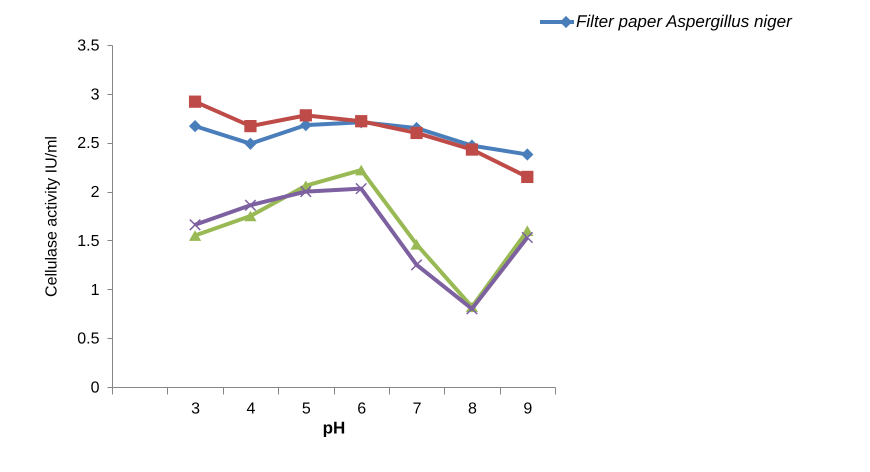 The height and width of the screenshot is (472, 870). I want to click on x-axis-title: pH, so click(334, 428).